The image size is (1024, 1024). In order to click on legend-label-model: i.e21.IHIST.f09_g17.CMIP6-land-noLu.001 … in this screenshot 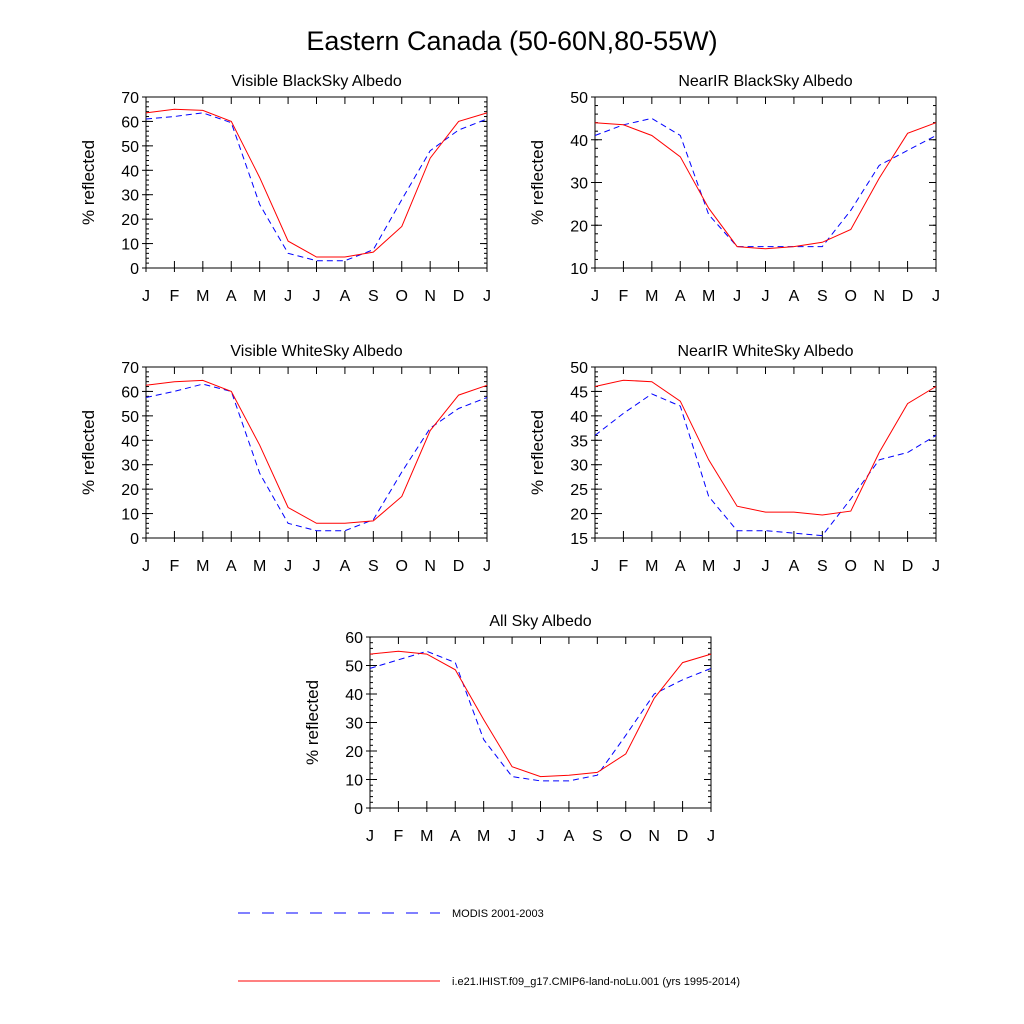, I will do `click(596, 982)`.